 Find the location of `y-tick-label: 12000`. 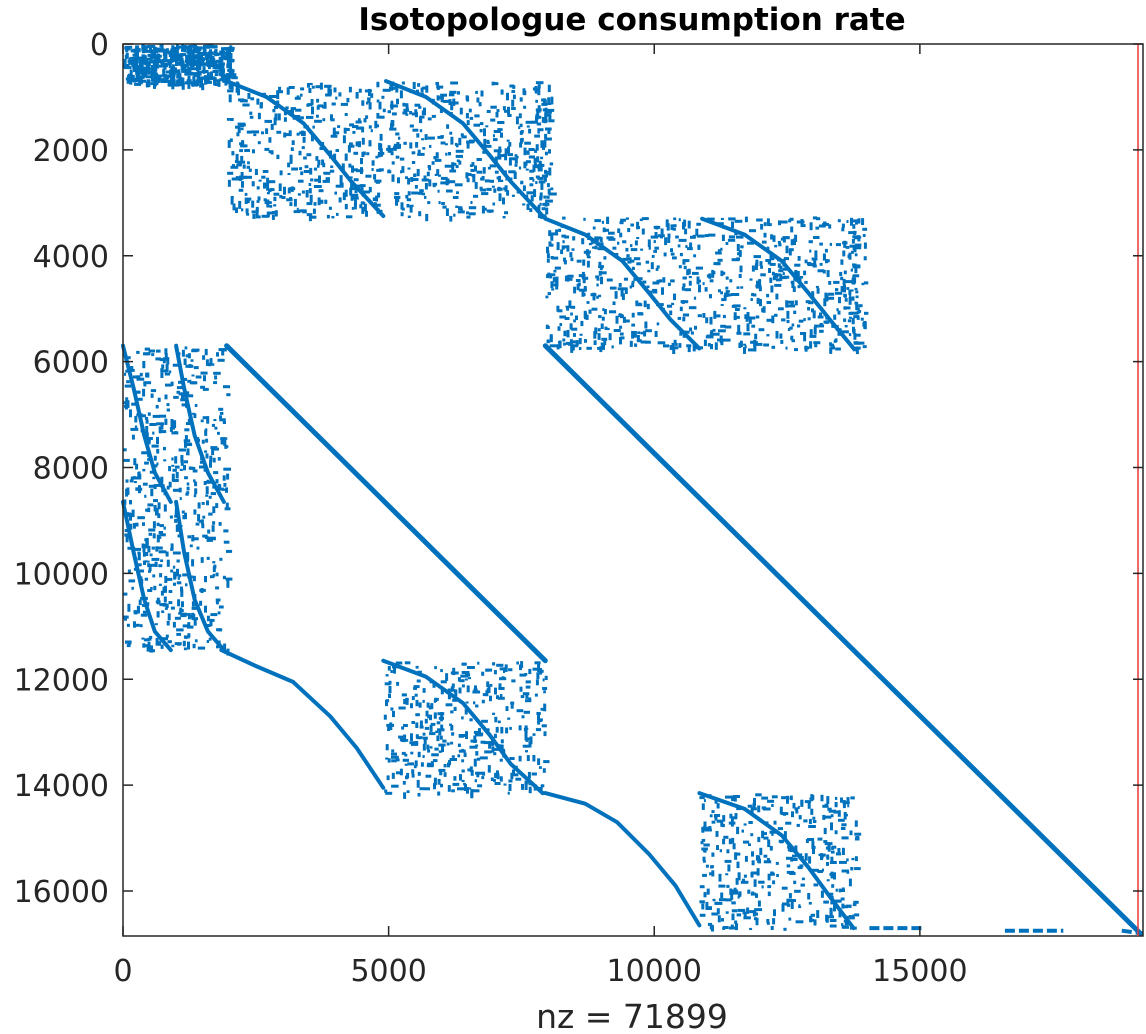

y-tick-label: 12000 is located at coordinates (61, 680).